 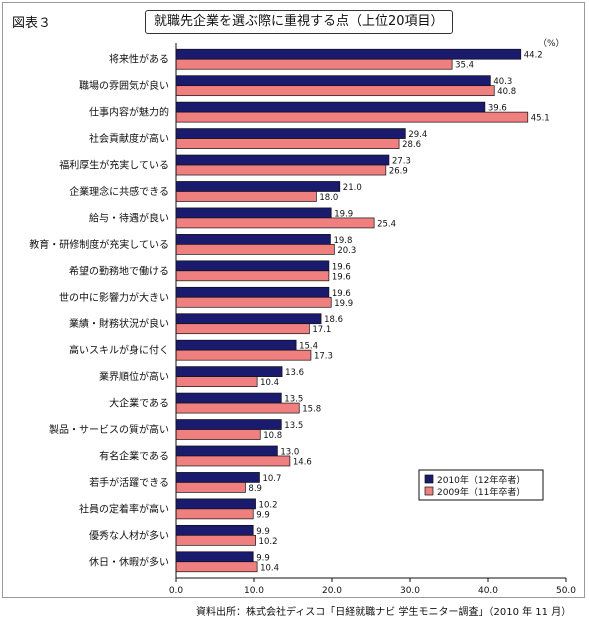 I want to click on value-label-2010: 10.2, so click(x=268, y=505).